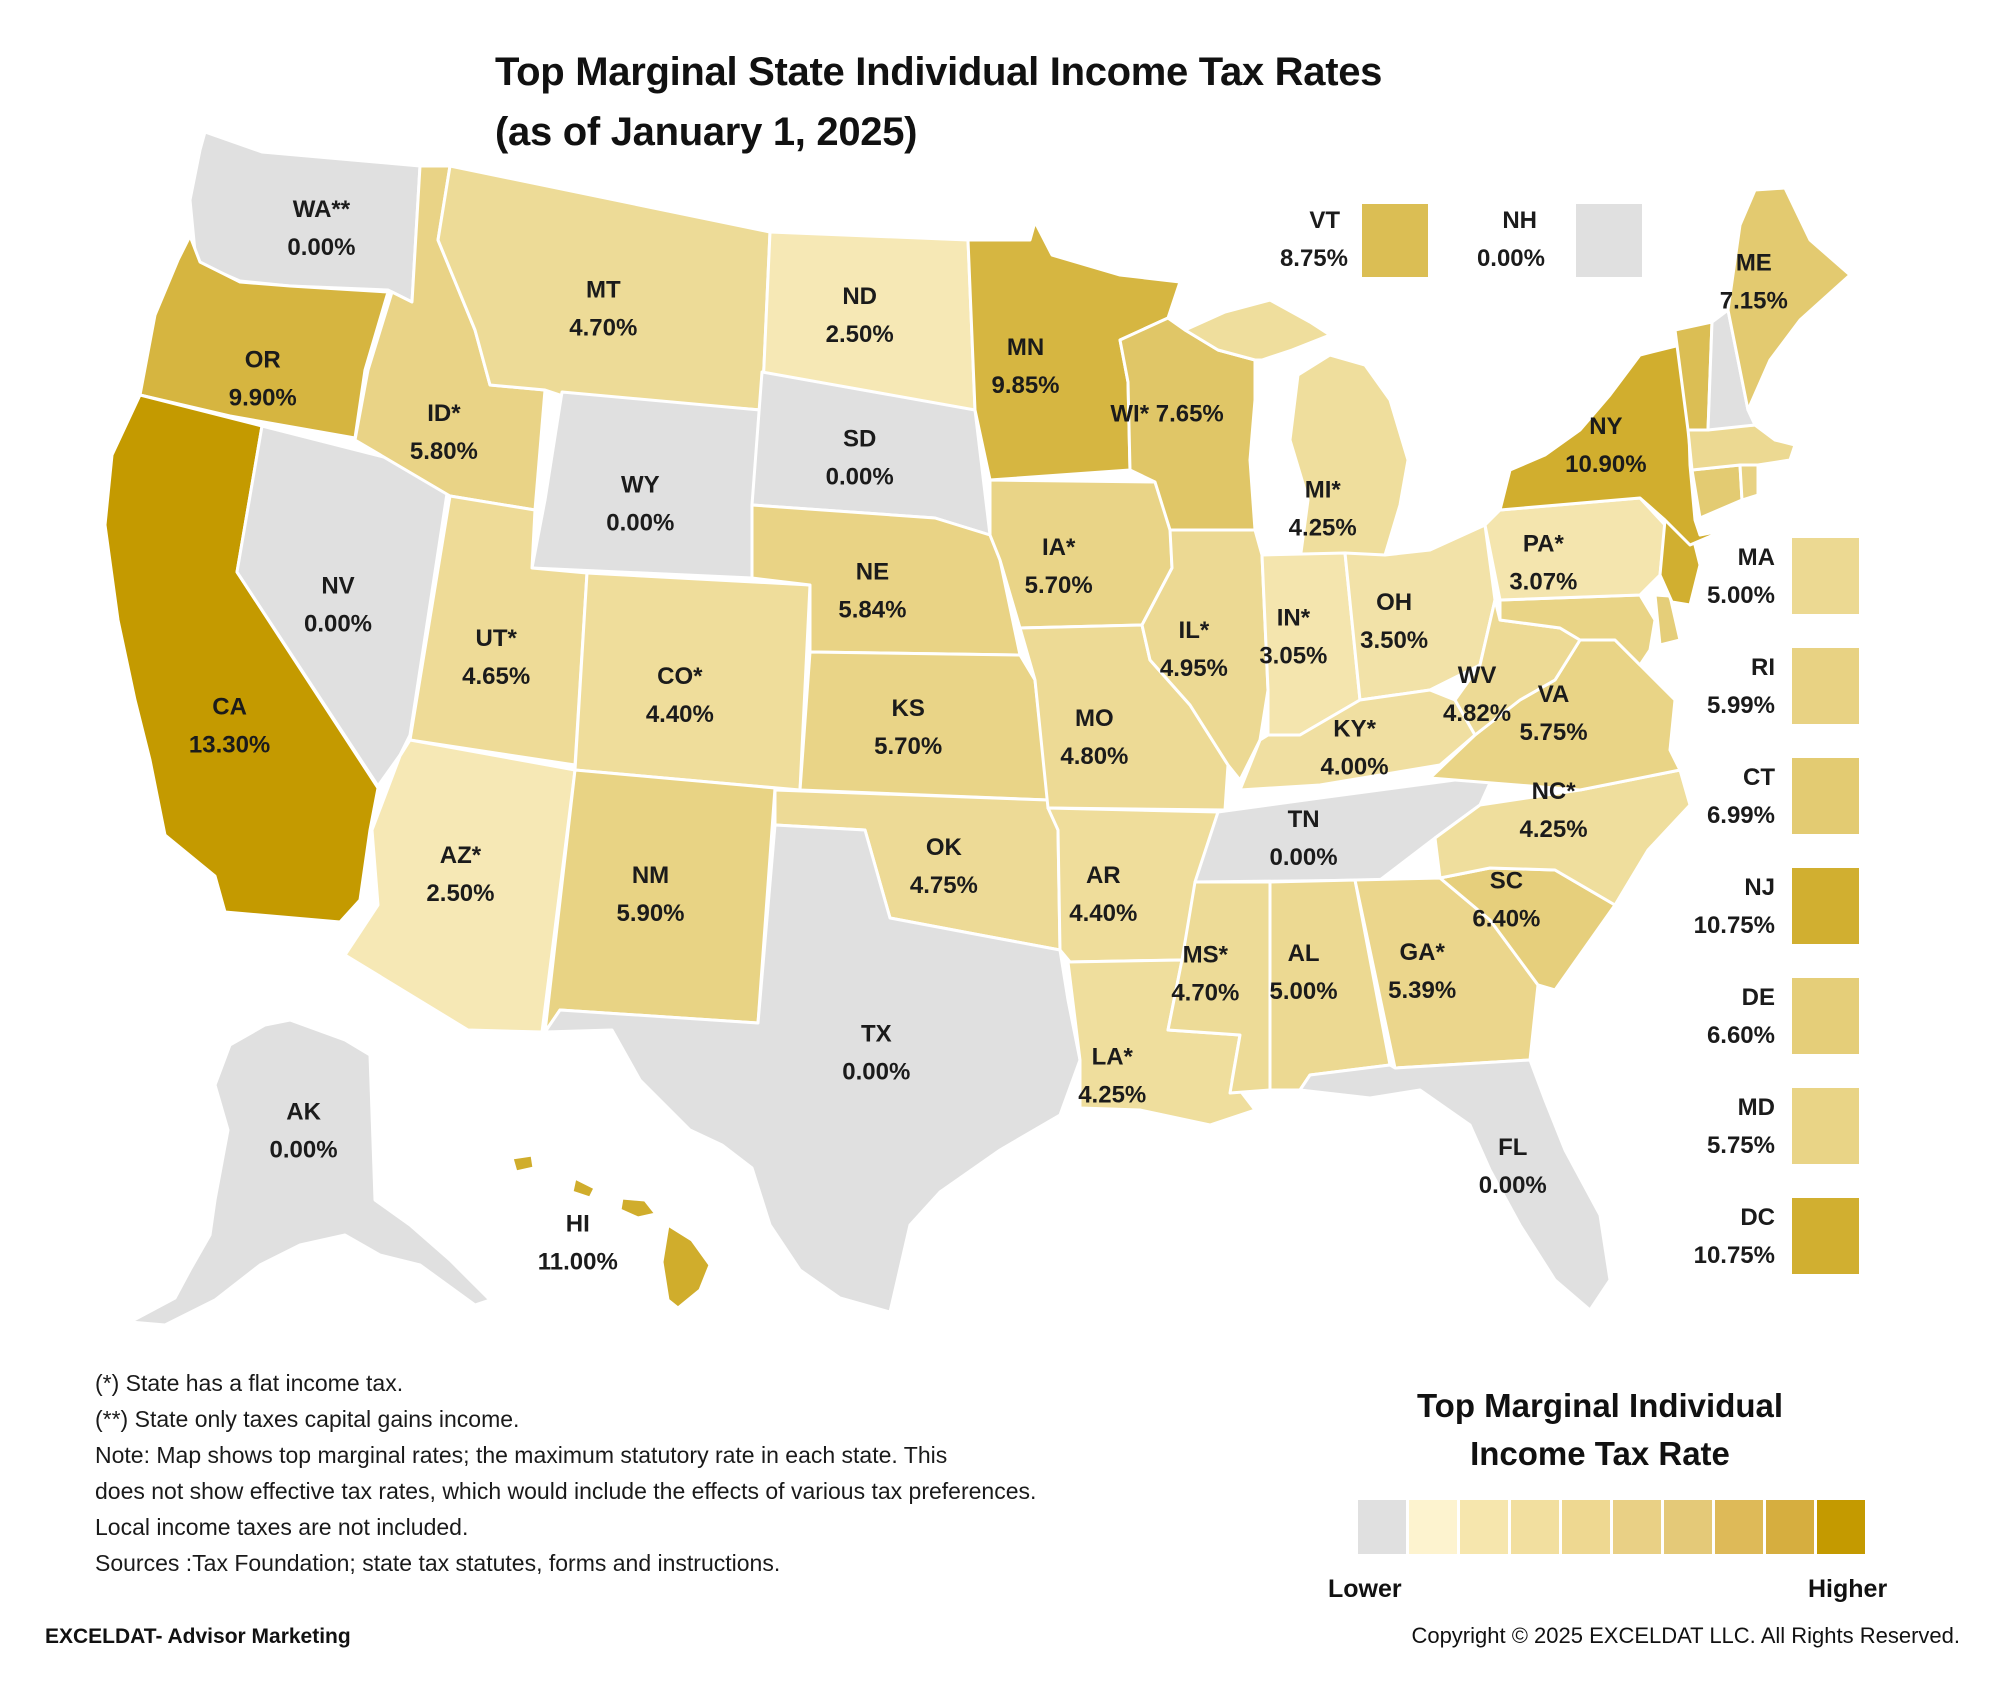 The image size is (2000, 1700). Describe the element at coordinates (1103, 875) in the screenshot. I see `state-label-ar-abbr: AR` at that location.